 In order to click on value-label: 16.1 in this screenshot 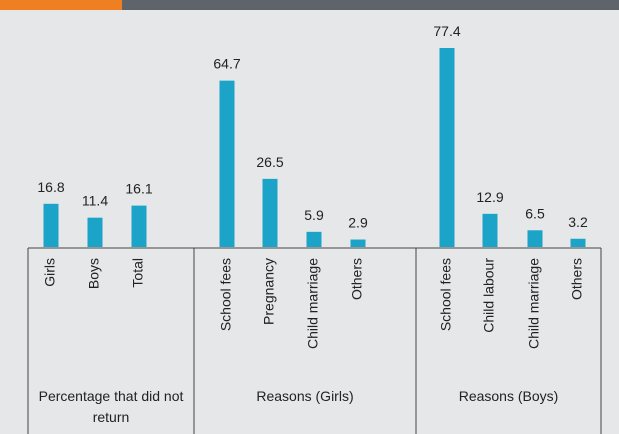, I will do `click(138, 189)`.